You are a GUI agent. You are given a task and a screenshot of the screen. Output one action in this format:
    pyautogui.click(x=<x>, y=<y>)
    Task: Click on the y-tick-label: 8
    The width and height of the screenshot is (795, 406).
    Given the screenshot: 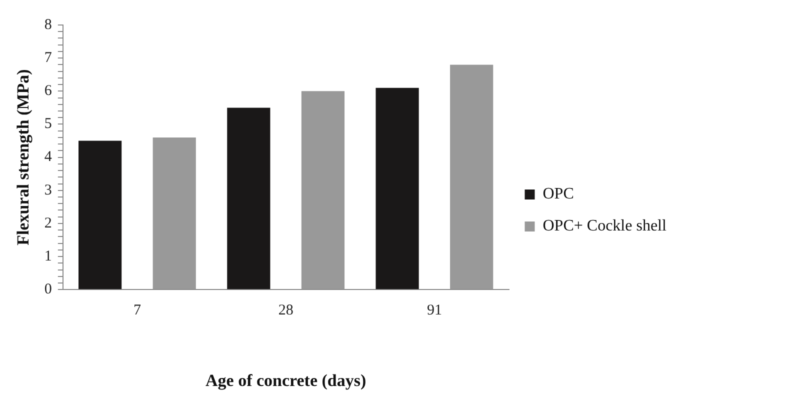 What is the action you would take?
    pyautogui.click(x=48, y=24)
    